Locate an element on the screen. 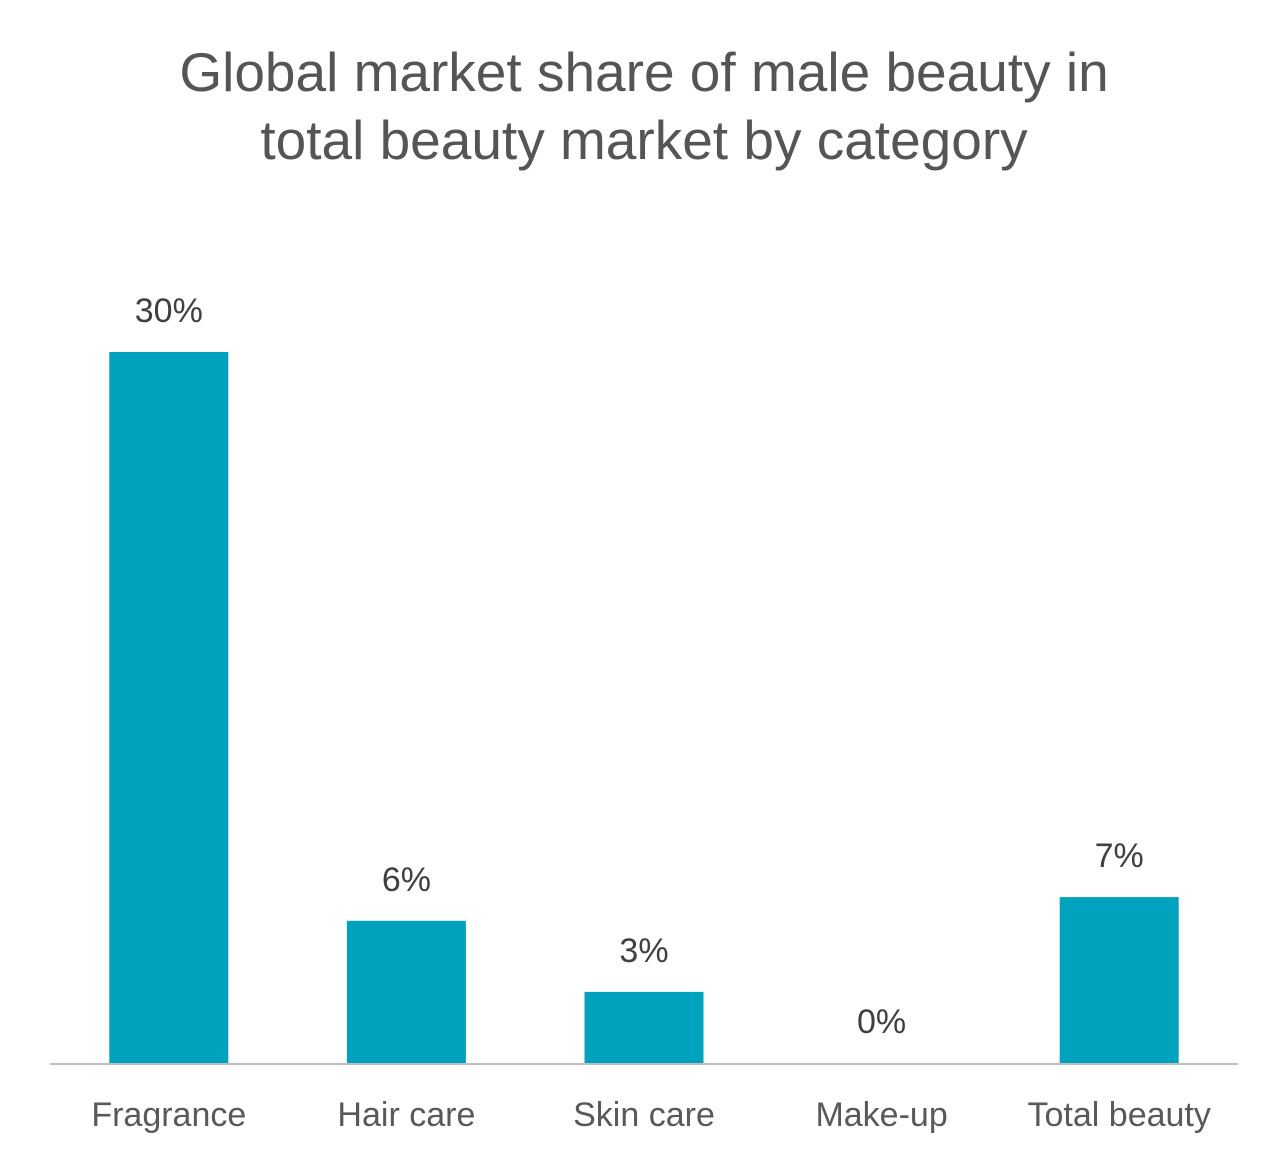 This screenshot has width=1288, height=1164. data-label-skin-care: 3% is located at coordinates (643, 951).